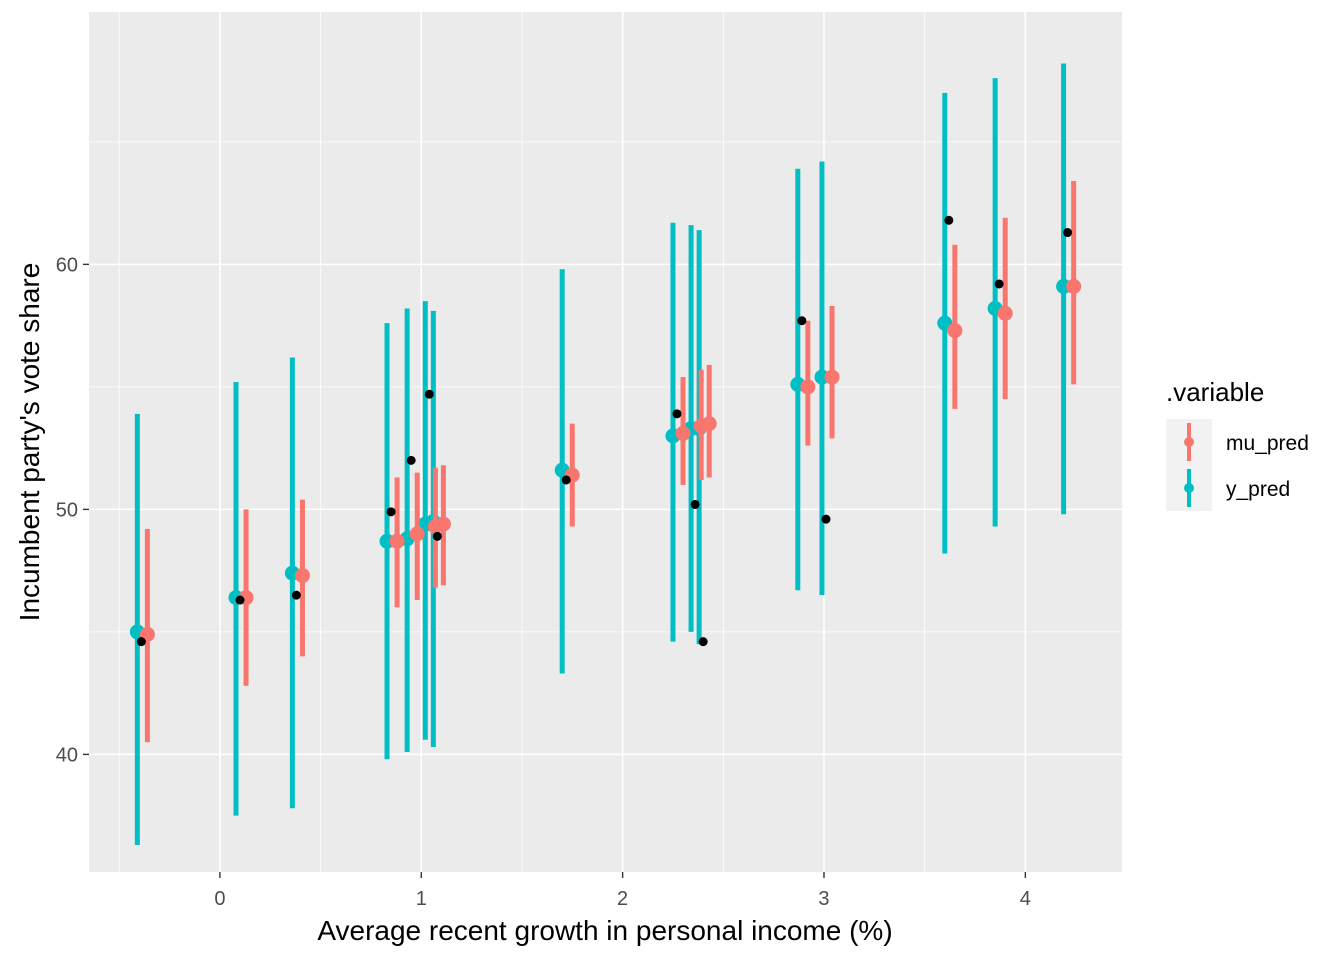 This screenshot has height=960, width=1344. I want to click on legend-title: .variable, so click(1215, 392).